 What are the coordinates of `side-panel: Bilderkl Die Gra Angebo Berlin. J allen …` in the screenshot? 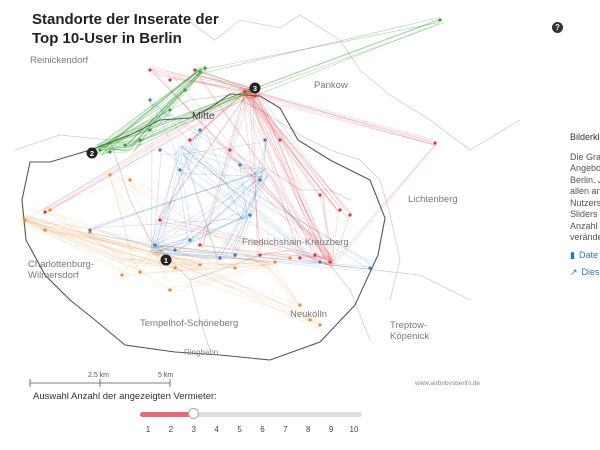 It's located at (585, 205).